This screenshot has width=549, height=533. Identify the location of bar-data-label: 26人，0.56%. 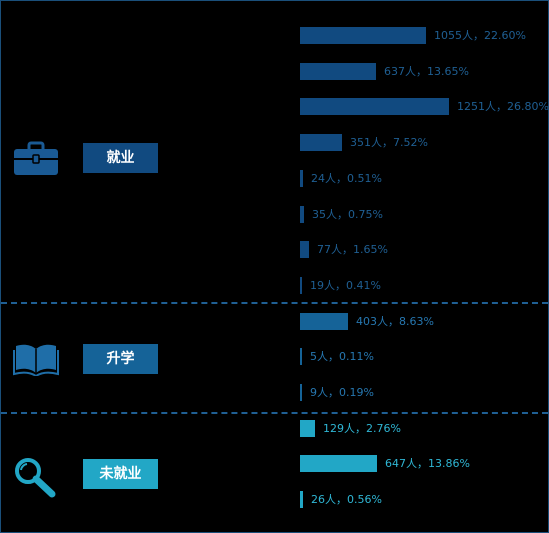
(346, 499).